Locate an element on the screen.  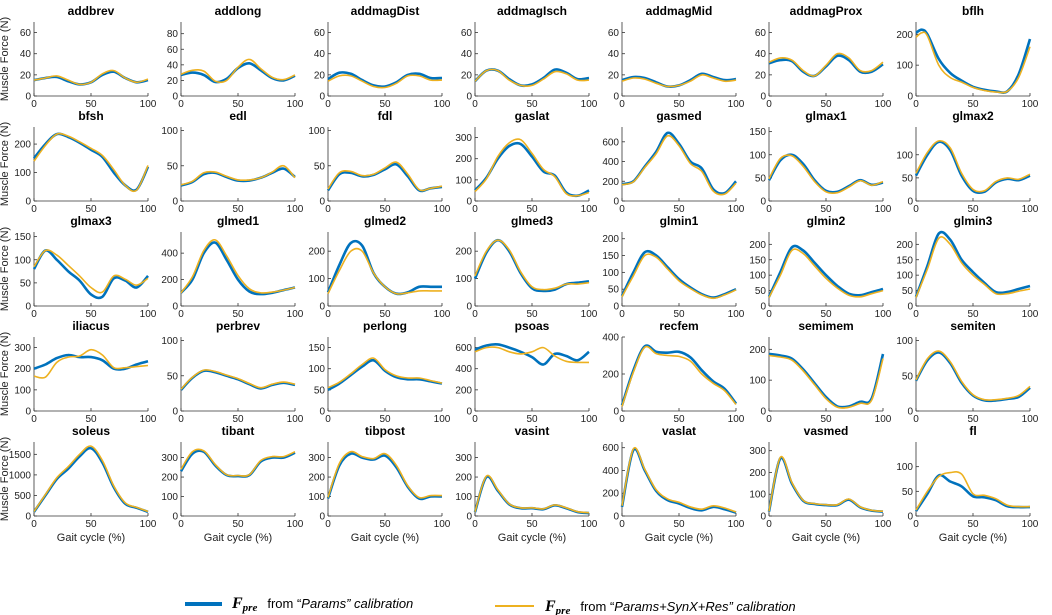
panel-title: recfem is located at coordinates (678, 326).